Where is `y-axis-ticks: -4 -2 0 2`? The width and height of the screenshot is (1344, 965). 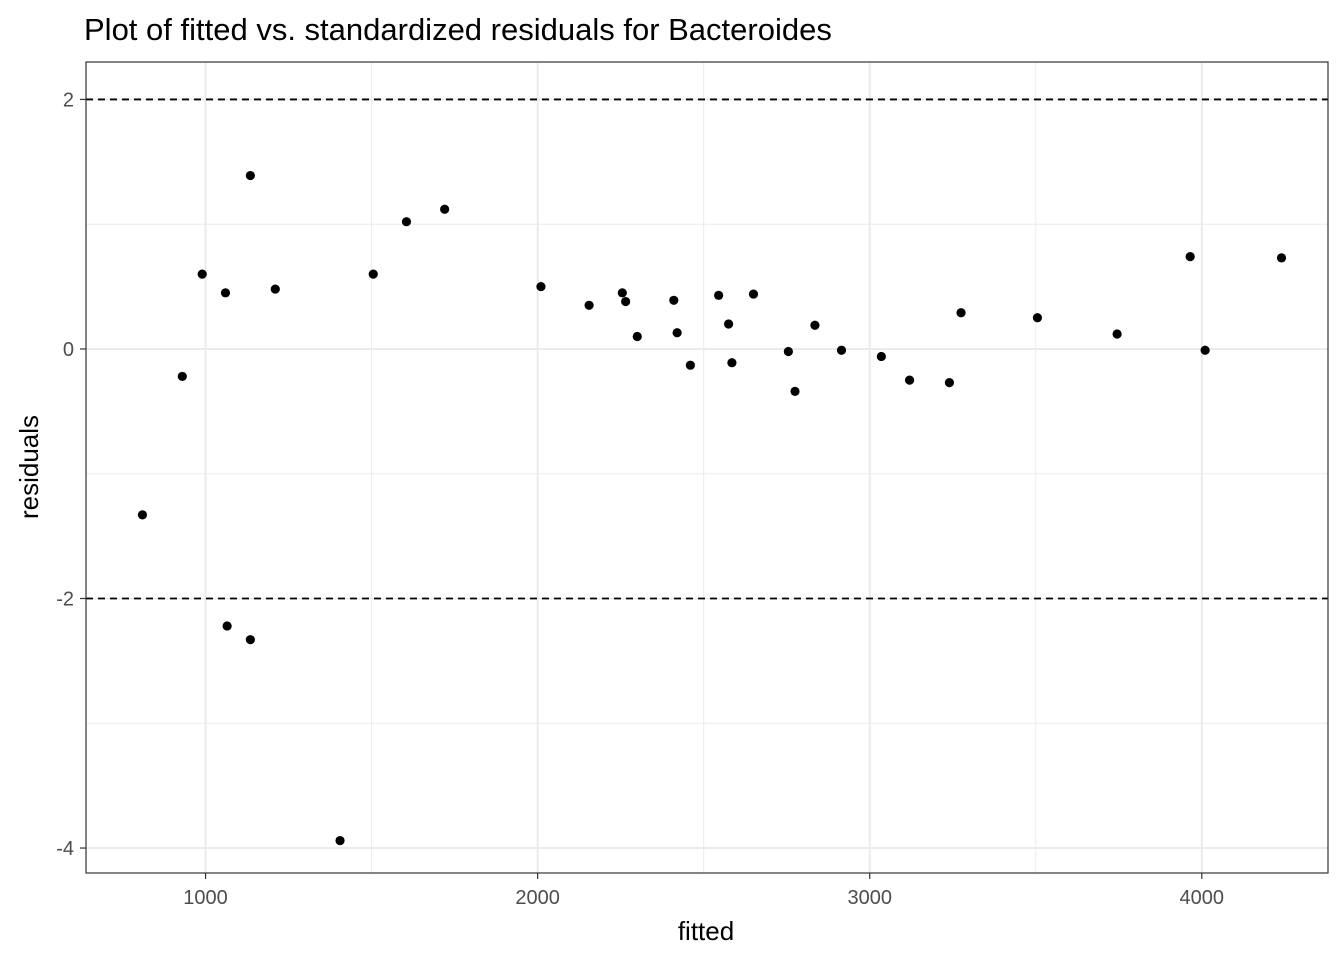 y-axis-ticks: -4 -2 0 2 is located at coordinates (71, 474).